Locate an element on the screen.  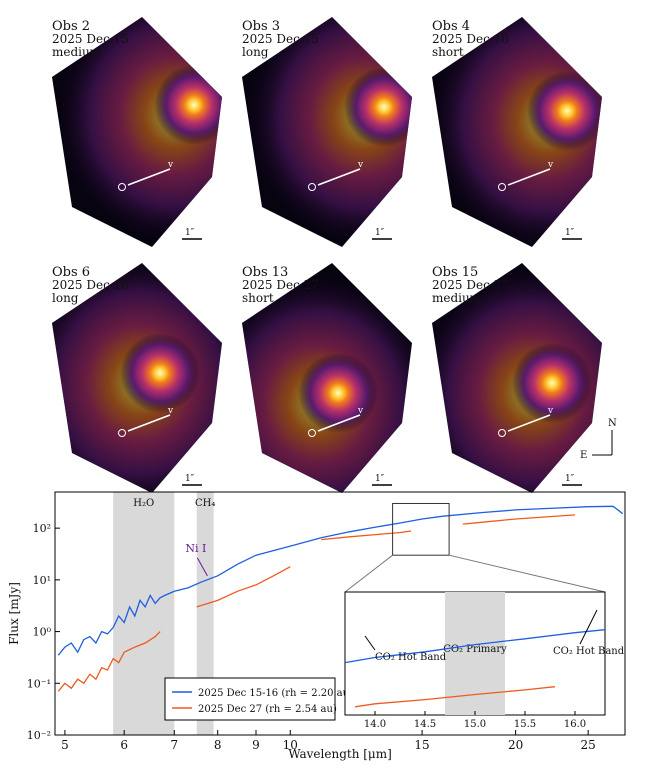
obs-title: Obs 3 is located at coordinates (261, 26).